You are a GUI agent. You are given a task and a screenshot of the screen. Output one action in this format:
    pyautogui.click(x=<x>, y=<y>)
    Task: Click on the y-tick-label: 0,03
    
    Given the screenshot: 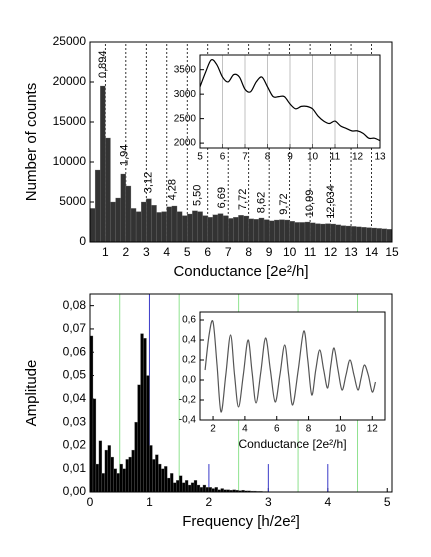 What is the action you would take?
    pyautogui.click(x=75, y=421)
    